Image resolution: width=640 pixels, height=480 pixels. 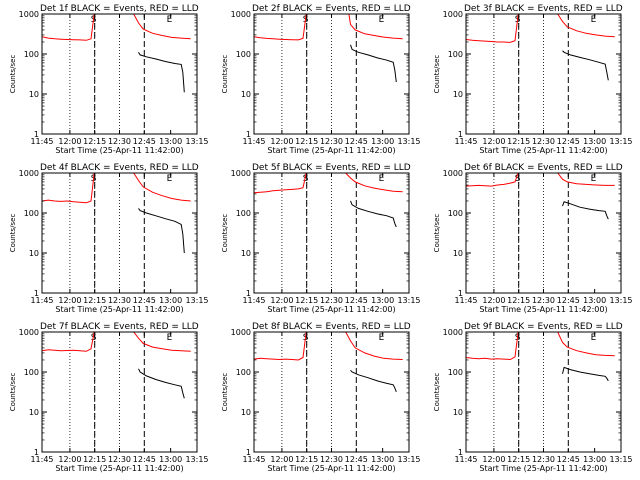 What do you see at coordinates (119, 168) in the screenshot?
I see `panel-title: Det 4f BLACK = Events, RED = LLD` at bounding box center [119, 168].